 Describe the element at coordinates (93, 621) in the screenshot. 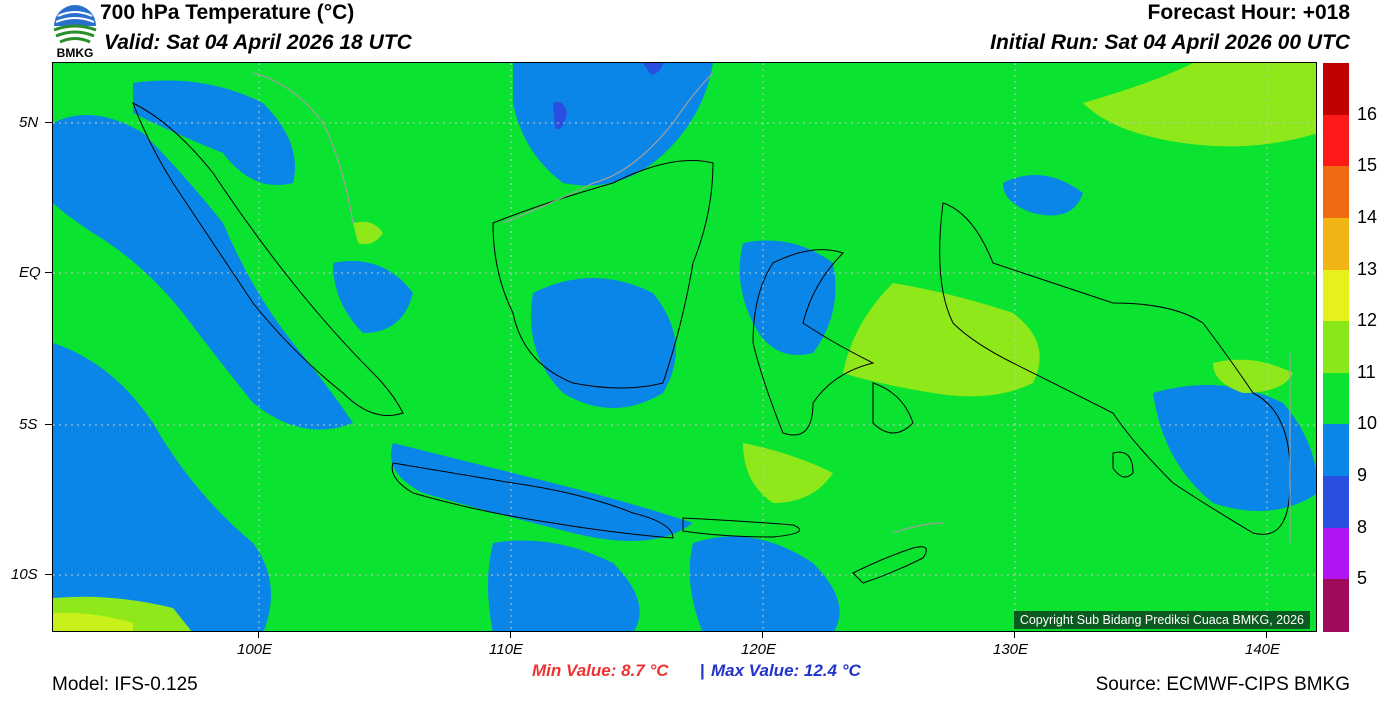

I see `warmer-regions` at that location.